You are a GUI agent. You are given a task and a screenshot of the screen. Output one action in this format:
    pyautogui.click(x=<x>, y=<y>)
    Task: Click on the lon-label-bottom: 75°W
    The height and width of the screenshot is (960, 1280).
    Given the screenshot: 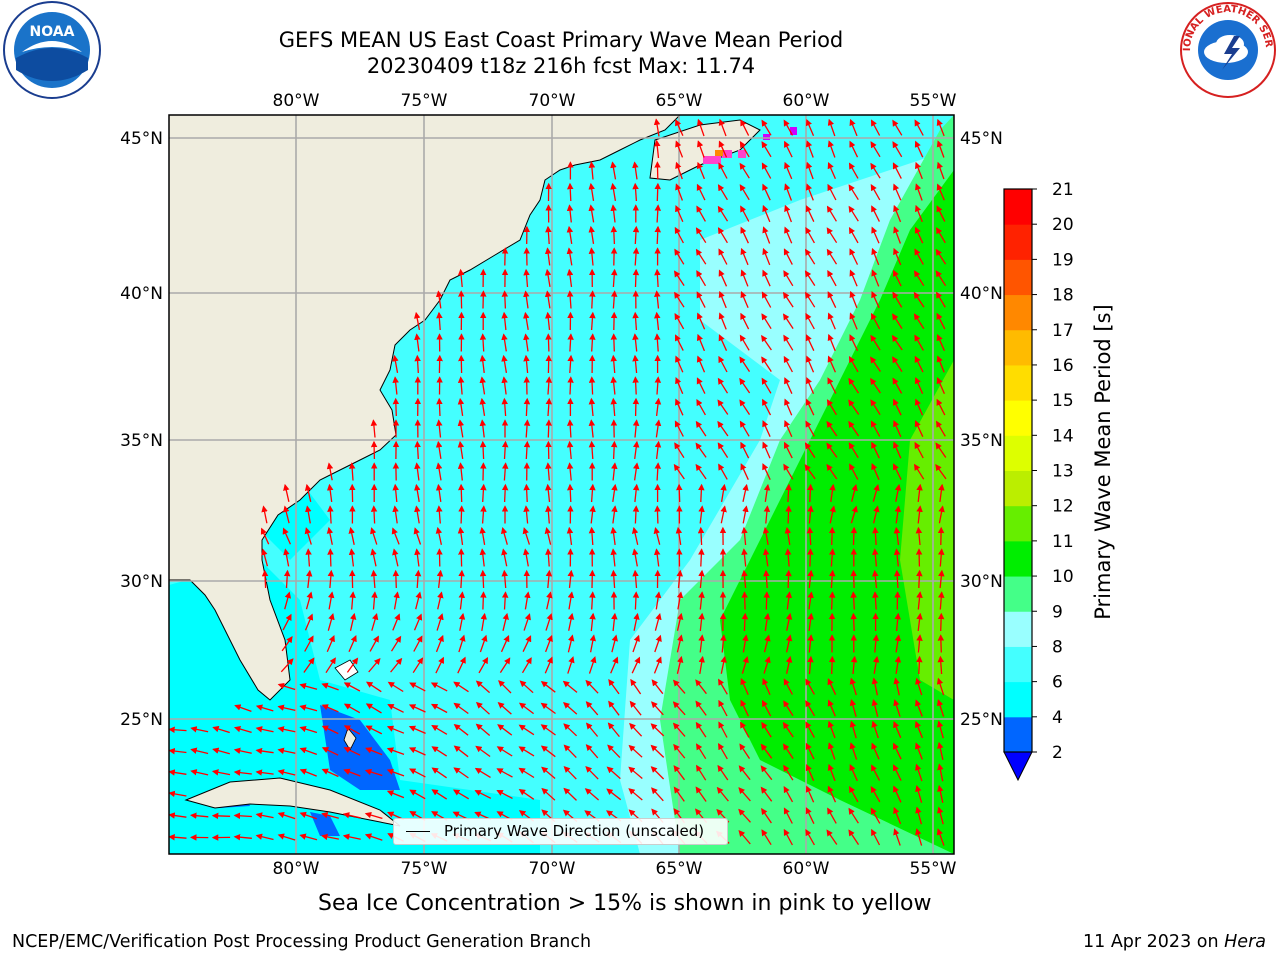 What is the action you would take?
    pyautogui.click(x=424, y=869)
    